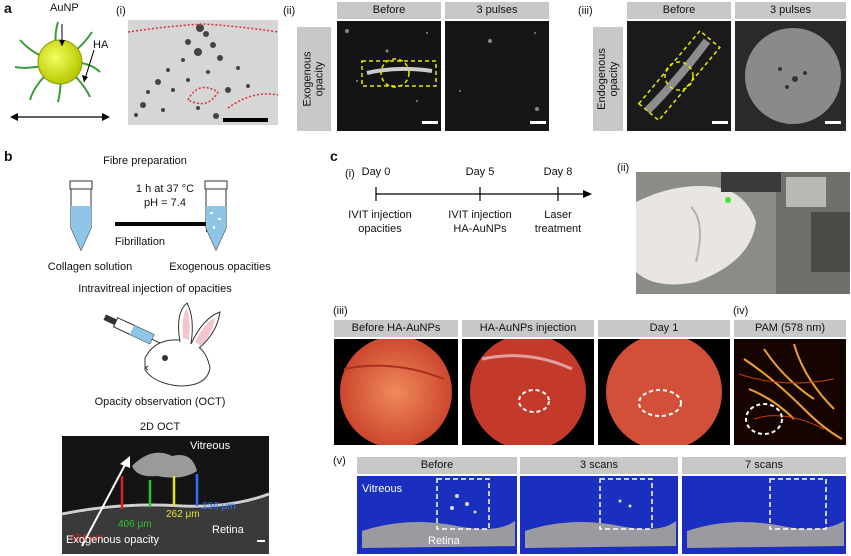  I want to click on timeline-desc-1-a: IVIT injection, so click(480, 215).